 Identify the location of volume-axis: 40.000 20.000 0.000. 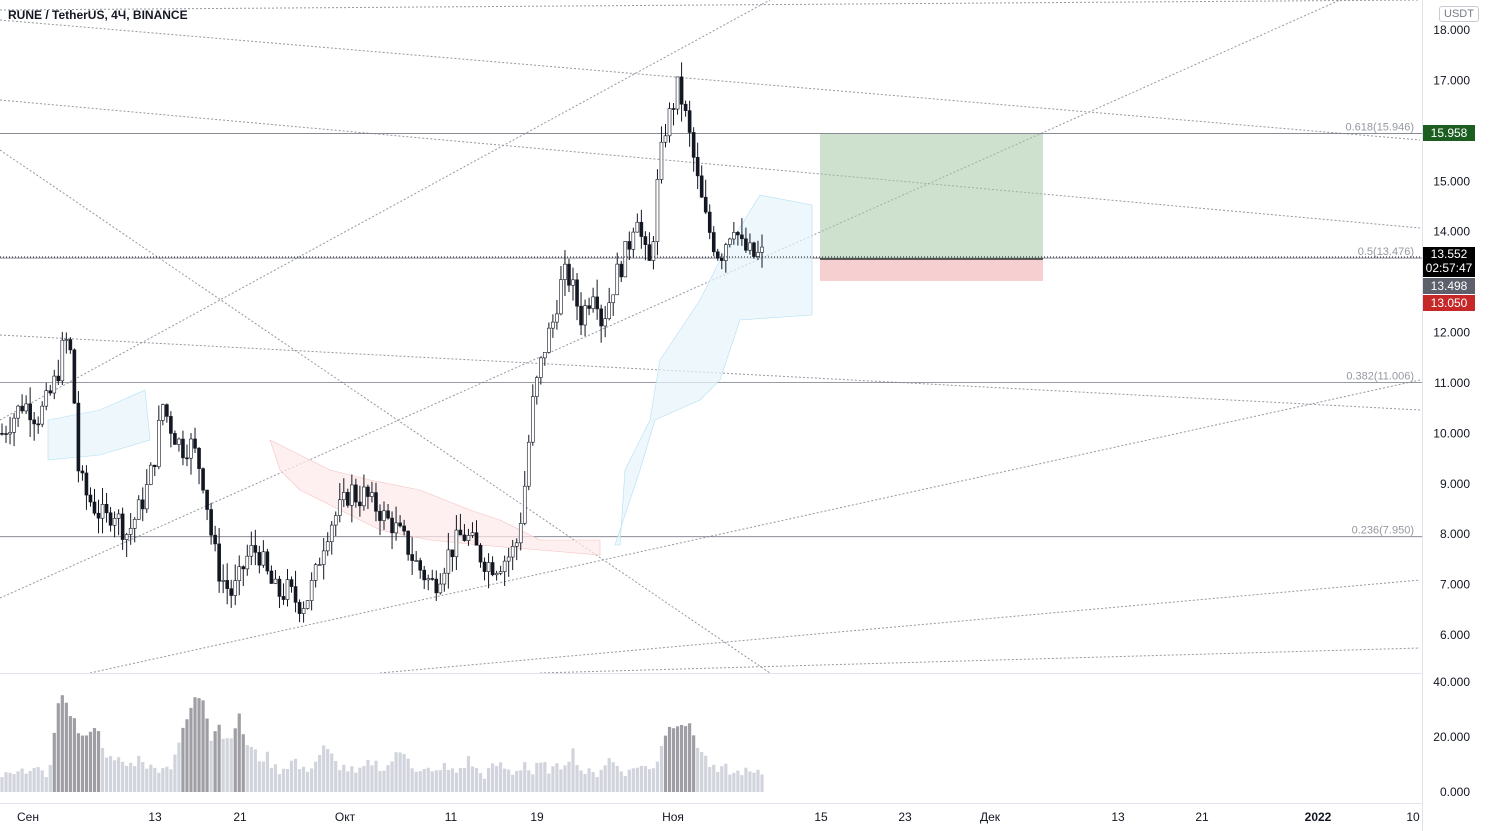
(1451, 737).